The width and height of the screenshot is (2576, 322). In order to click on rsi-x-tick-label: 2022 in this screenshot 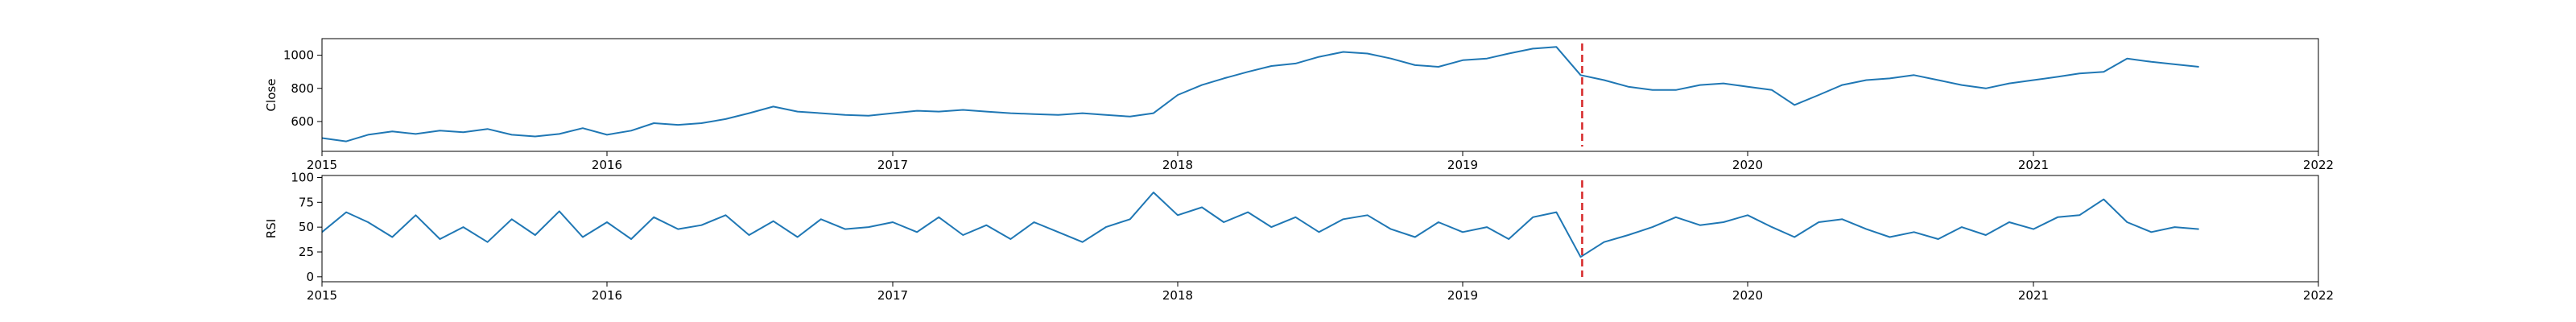, I will do `click(2318, 295)`.